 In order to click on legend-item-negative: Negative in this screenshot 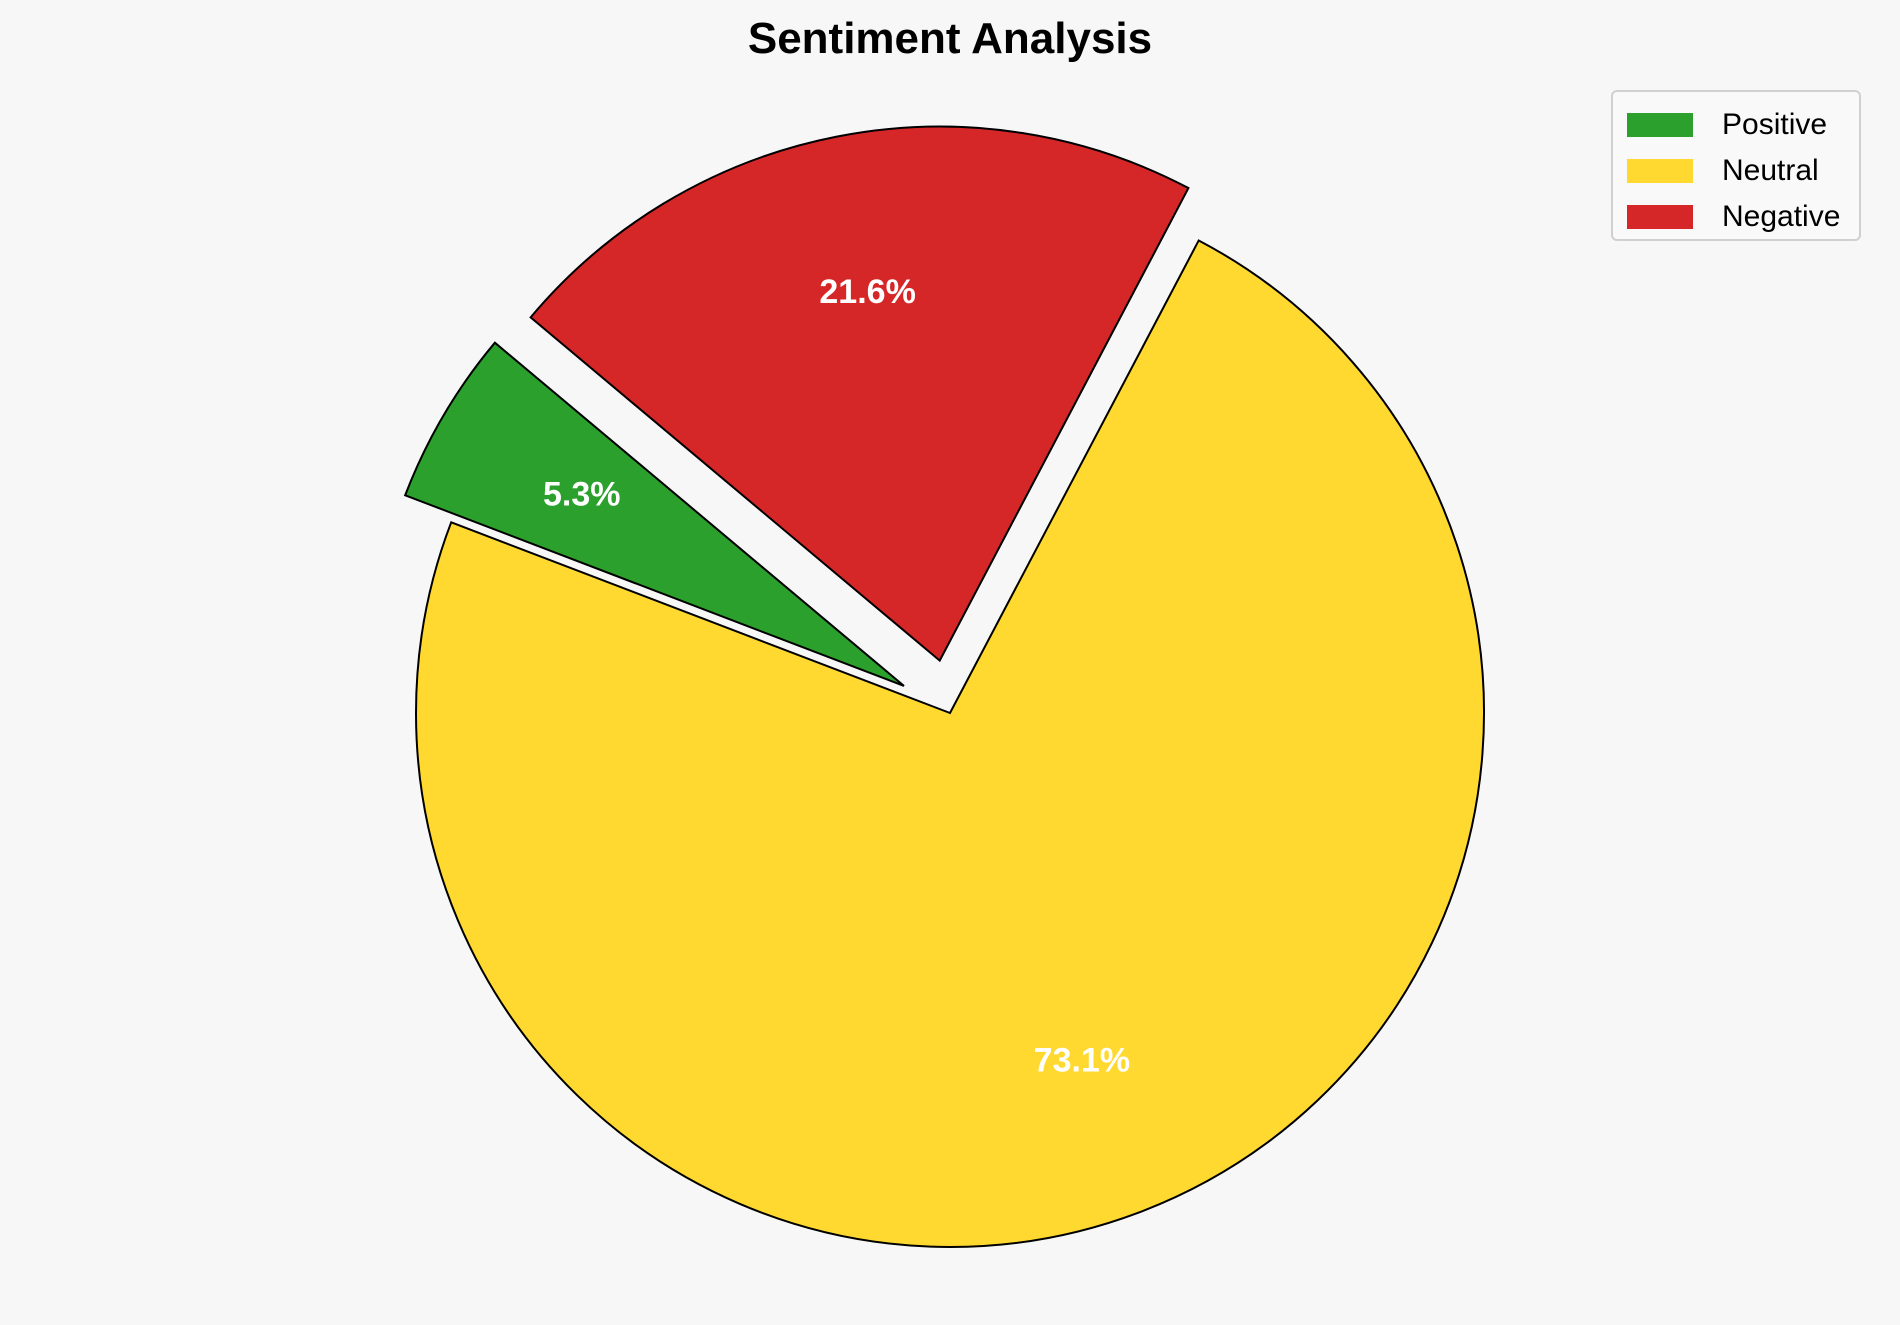, I will do `click(1736, 217)`.